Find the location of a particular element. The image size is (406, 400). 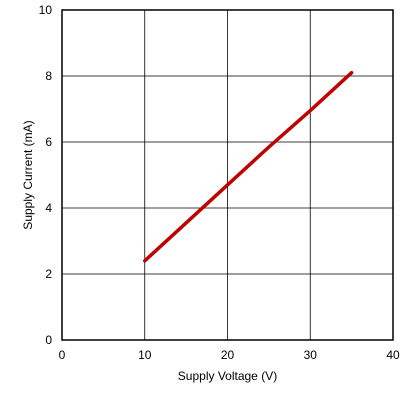

y-tick-label: 10 is located at coordinates (46, 10).